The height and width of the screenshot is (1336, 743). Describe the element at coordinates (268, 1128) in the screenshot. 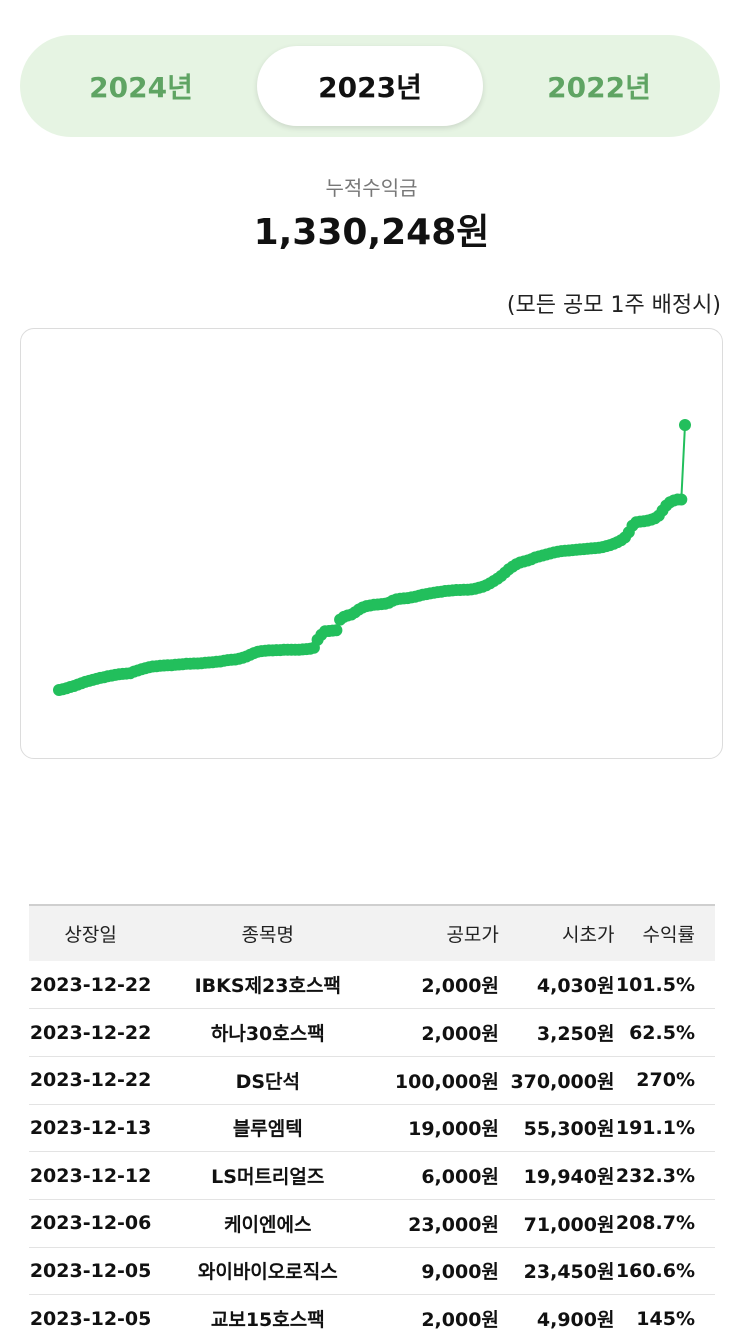

I see `cell-name: 블루엠텍` at that location.